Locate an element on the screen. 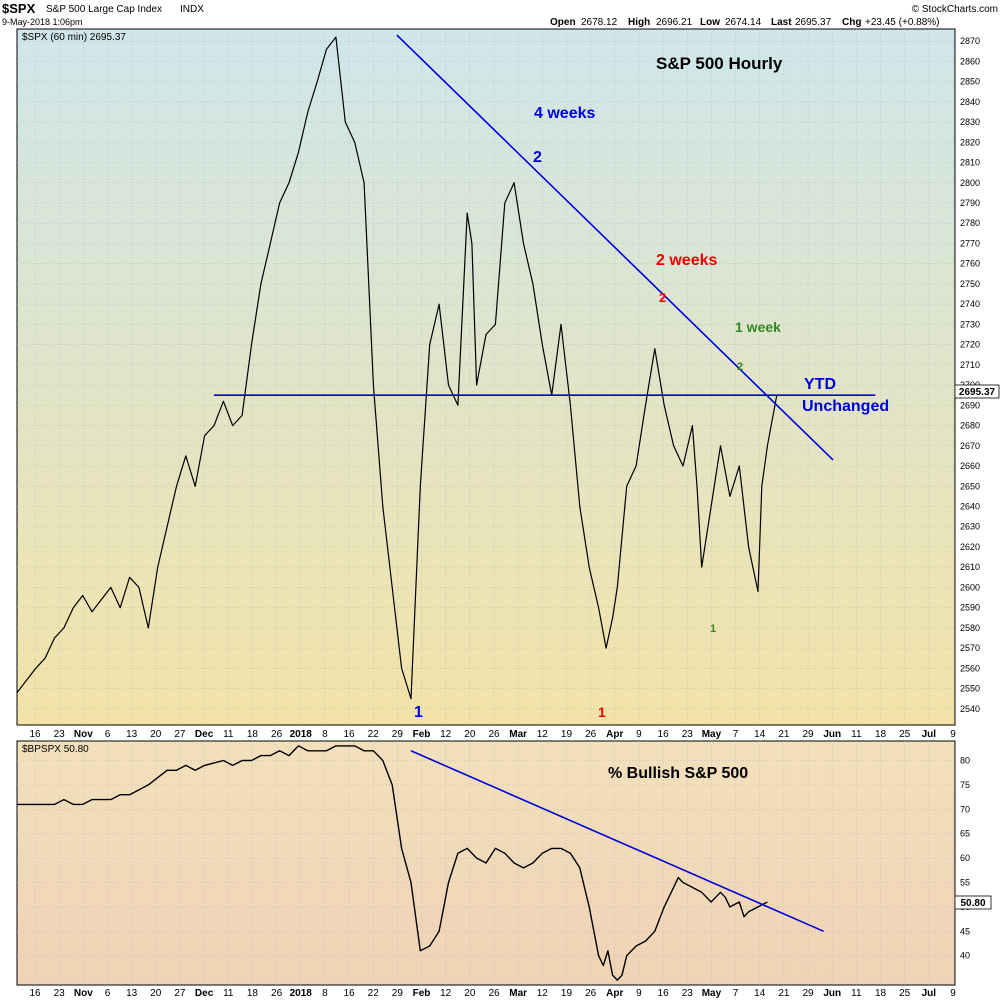 The image size is (1000, 1000). price-x-tick: Dec is located at coordinates (204, 734).